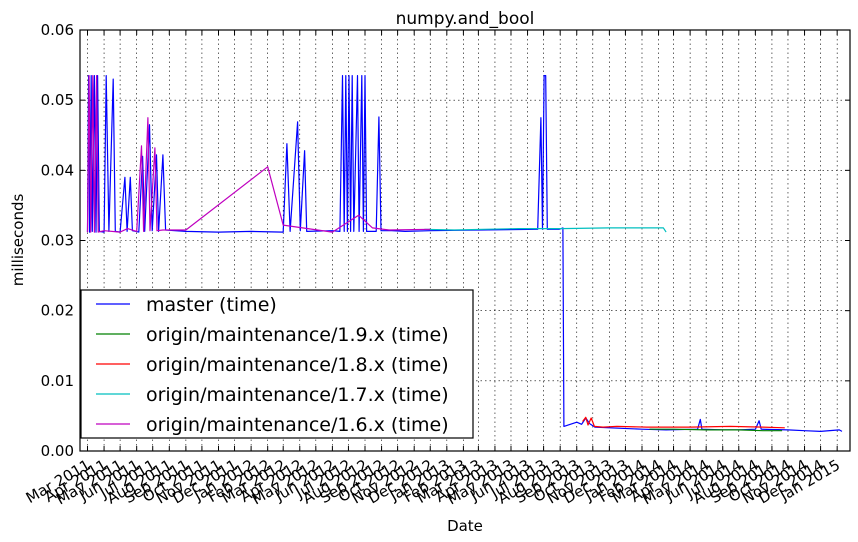 This screenshot has width=858, height=542. What do you see at coordinates (465, 19) in the screenshot?
I see `chart-title: numpy.and_bool` at bounding box center [465, 19].